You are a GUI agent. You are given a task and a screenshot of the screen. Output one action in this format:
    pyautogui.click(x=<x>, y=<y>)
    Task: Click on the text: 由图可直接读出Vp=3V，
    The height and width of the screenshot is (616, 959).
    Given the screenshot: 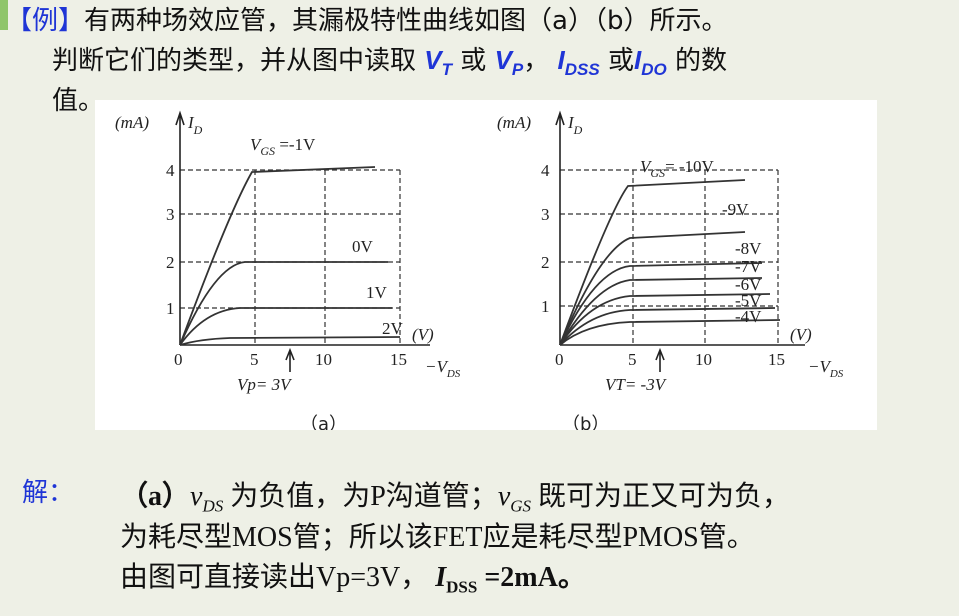 What is the action you would take?
    pyautogui.click(x=274, y=577)
    